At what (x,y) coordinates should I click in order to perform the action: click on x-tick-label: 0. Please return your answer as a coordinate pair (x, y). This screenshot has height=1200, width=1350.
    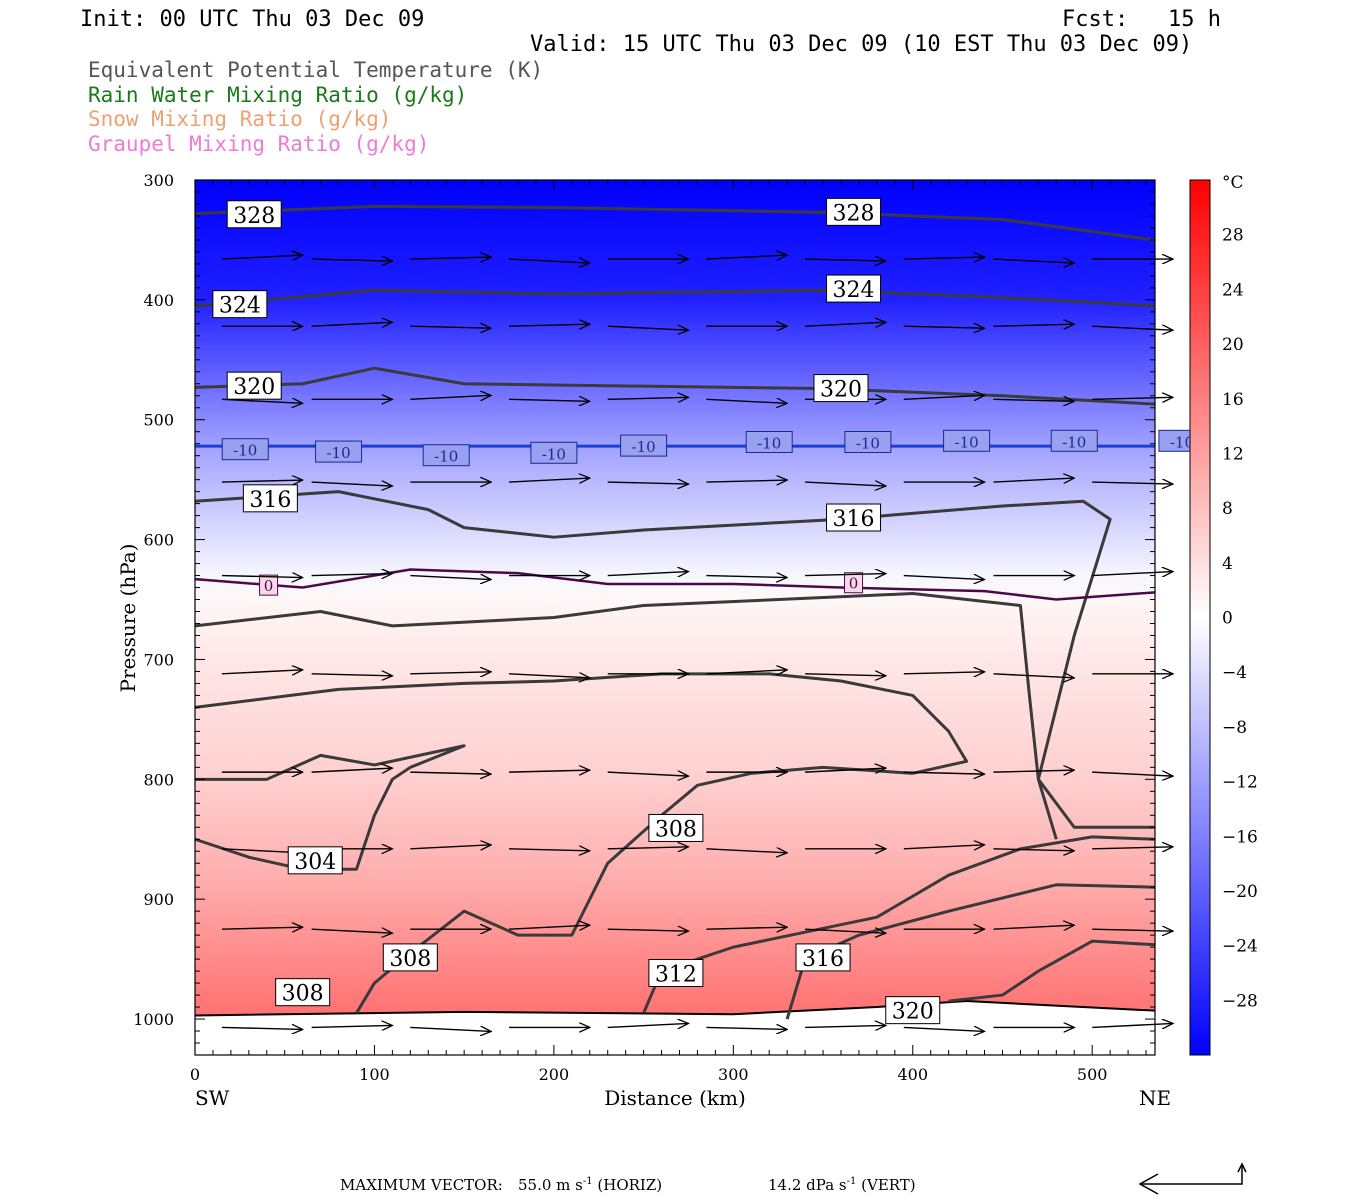
    Looking at the image, I should click on (195, 1074).